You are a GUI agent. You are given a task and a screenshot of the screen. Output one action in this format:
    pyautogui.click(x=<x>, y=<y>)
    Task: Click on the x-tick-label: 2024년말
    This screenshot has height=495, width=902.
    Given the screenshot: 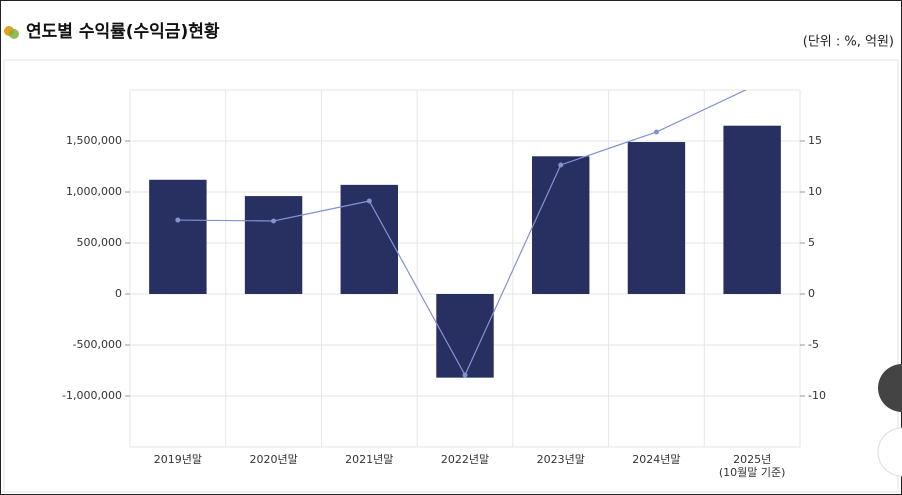 What is the action you would take?
    pyautogui.click(x=656, y=459)
    